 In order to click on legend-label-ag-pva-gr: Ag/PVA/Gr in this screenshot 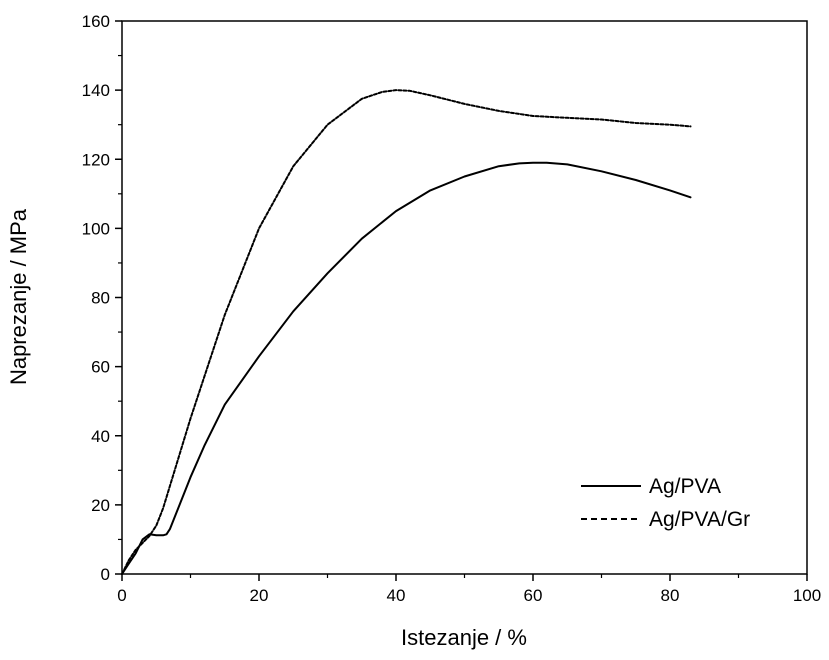, I will do `click(699, 519)`.